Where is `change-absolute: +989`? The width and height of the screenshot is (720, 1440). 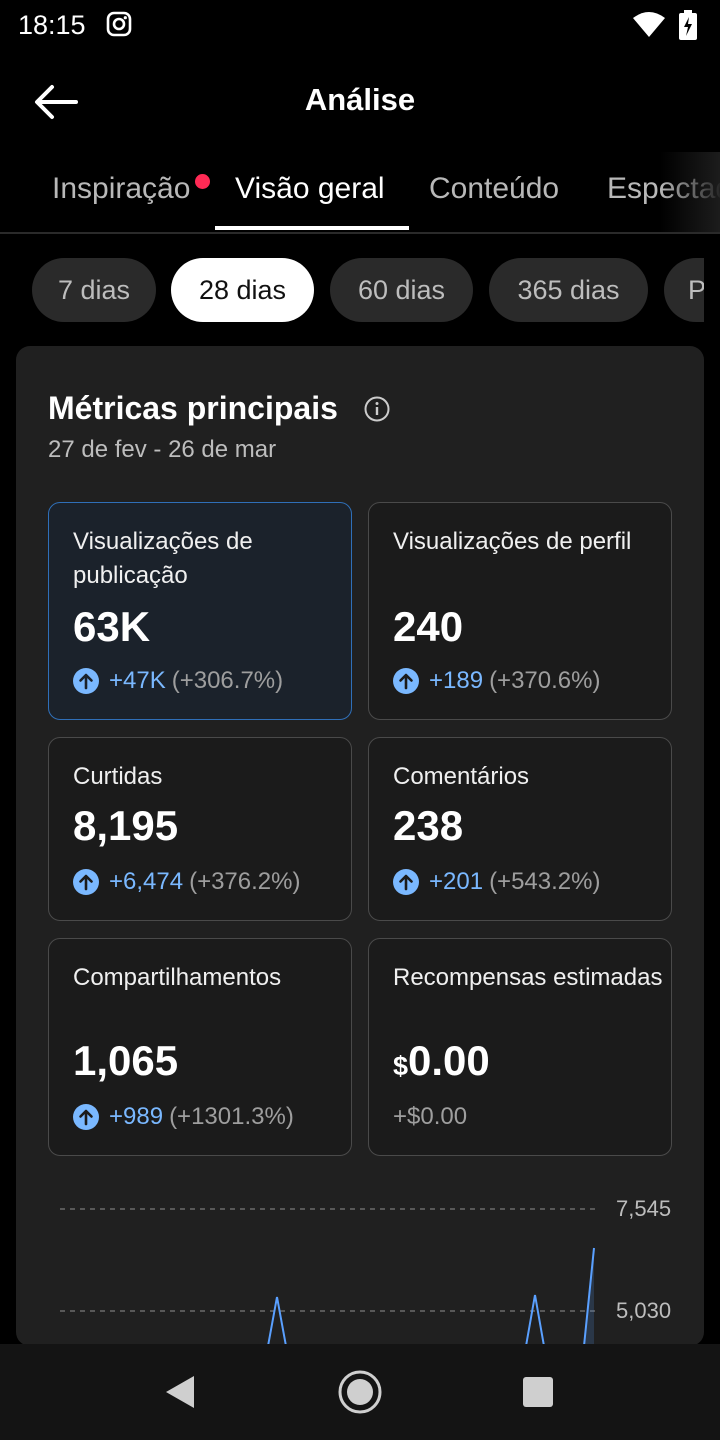 change-absolute: +989 is located at coordinates (136, 1116).